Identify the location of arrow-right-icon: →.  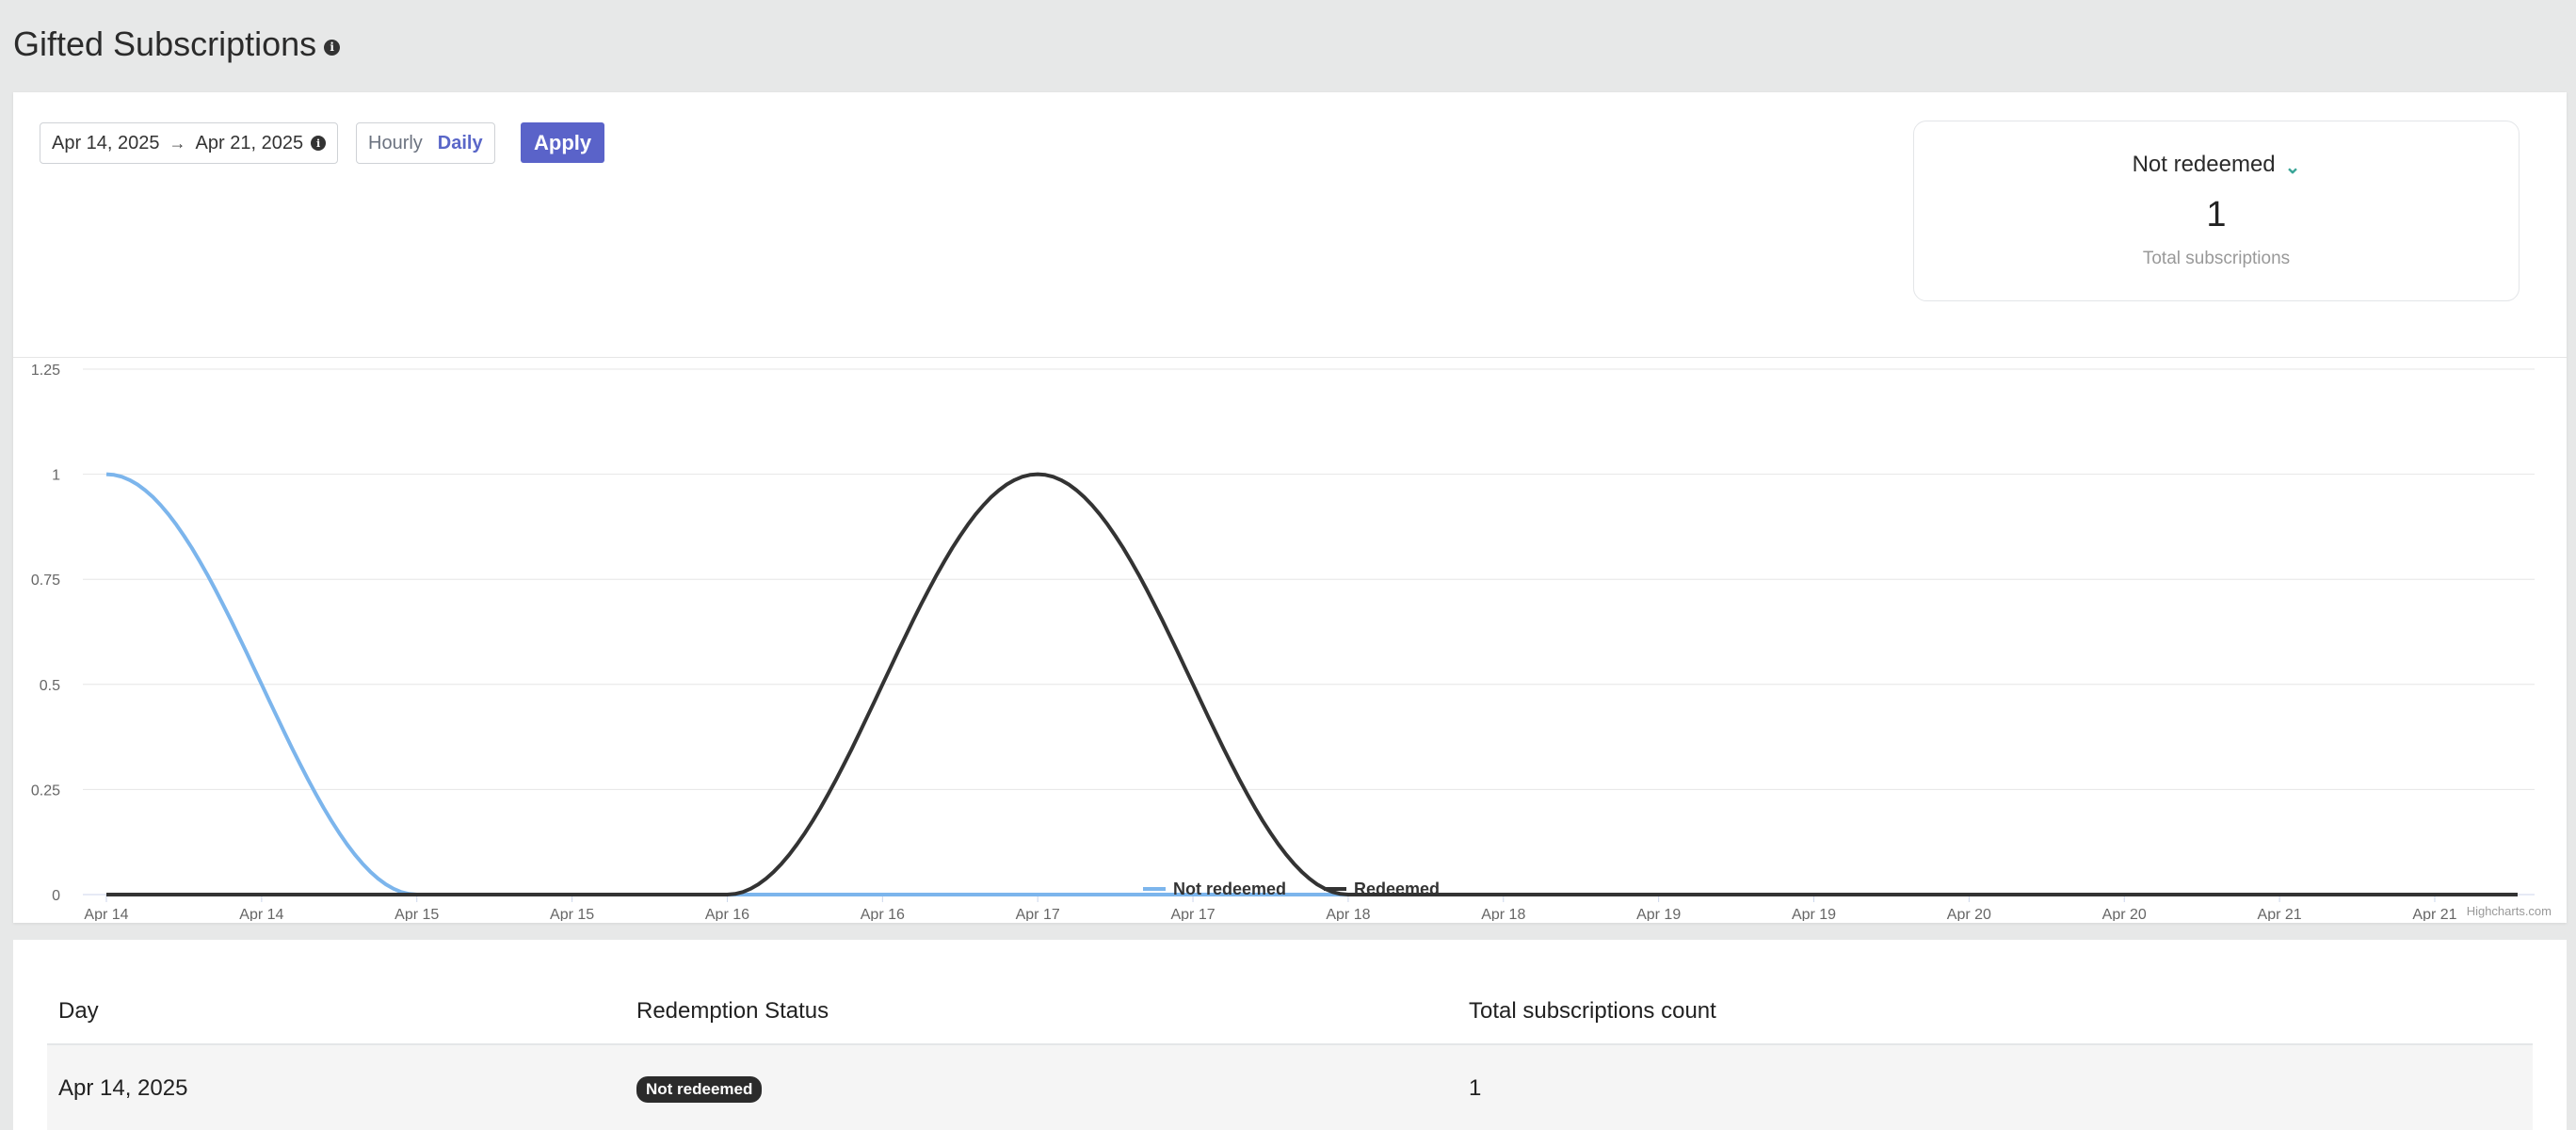
(177, 143).